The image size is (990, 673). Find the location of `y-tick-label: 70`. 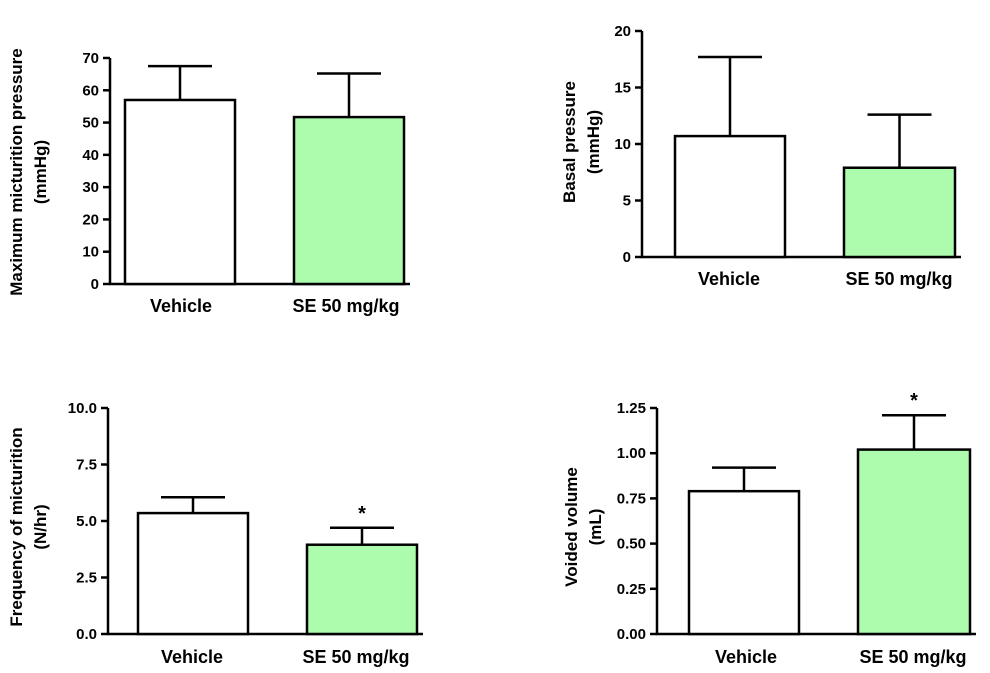

y-tick-label: 70 is located at coordinates (90, 58).